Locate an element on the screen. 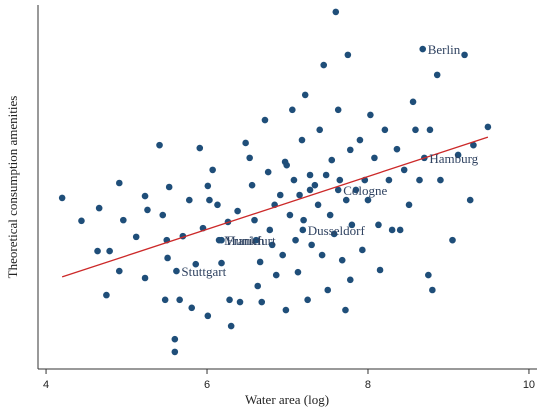 The height and width of the screenshot is (416, 539). city-label: Berlin is located at coordinates (444, 49).